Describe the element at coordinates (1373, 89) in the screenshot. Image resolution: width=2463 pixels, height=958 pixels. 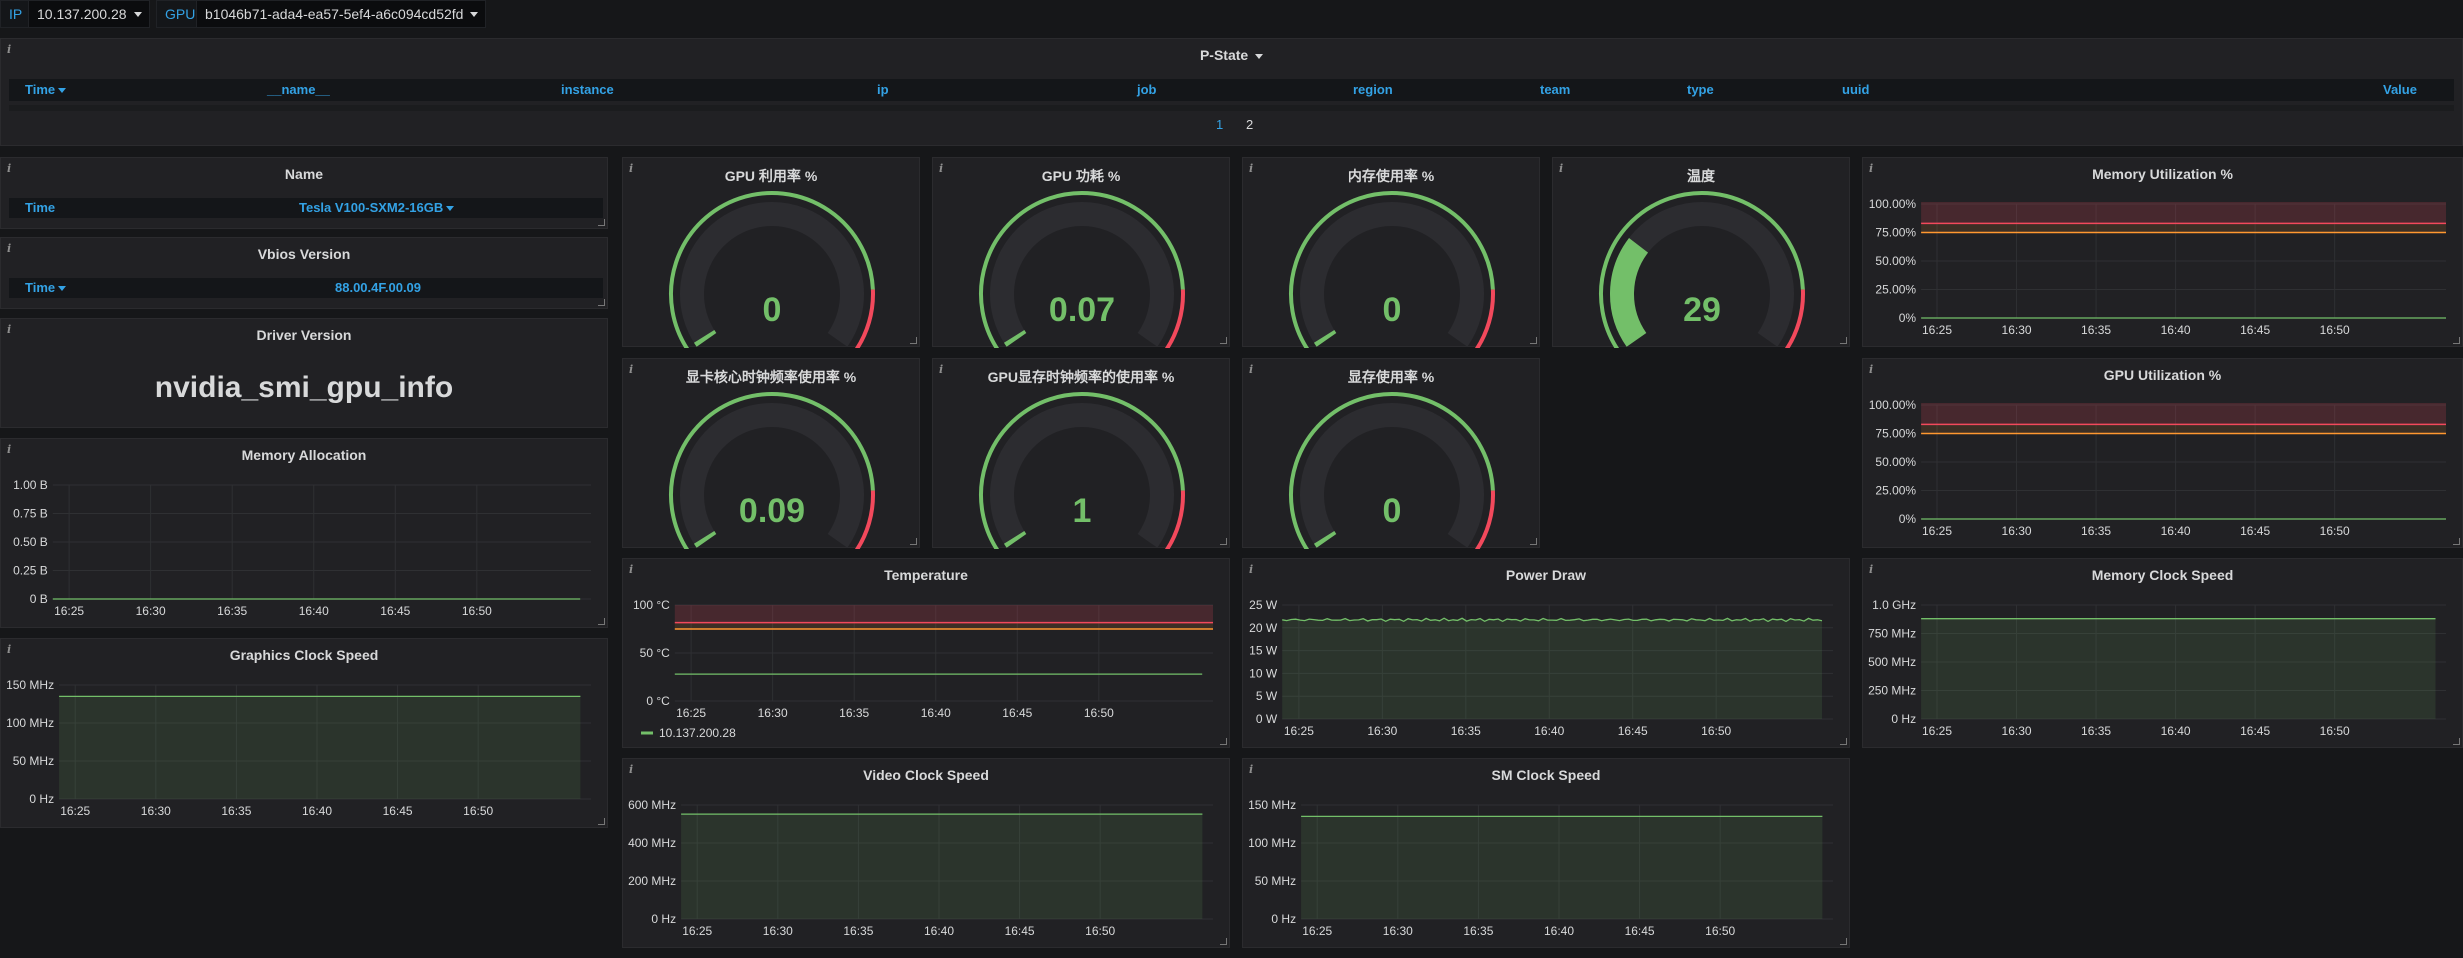
I see `column-header-region: region` at that location.